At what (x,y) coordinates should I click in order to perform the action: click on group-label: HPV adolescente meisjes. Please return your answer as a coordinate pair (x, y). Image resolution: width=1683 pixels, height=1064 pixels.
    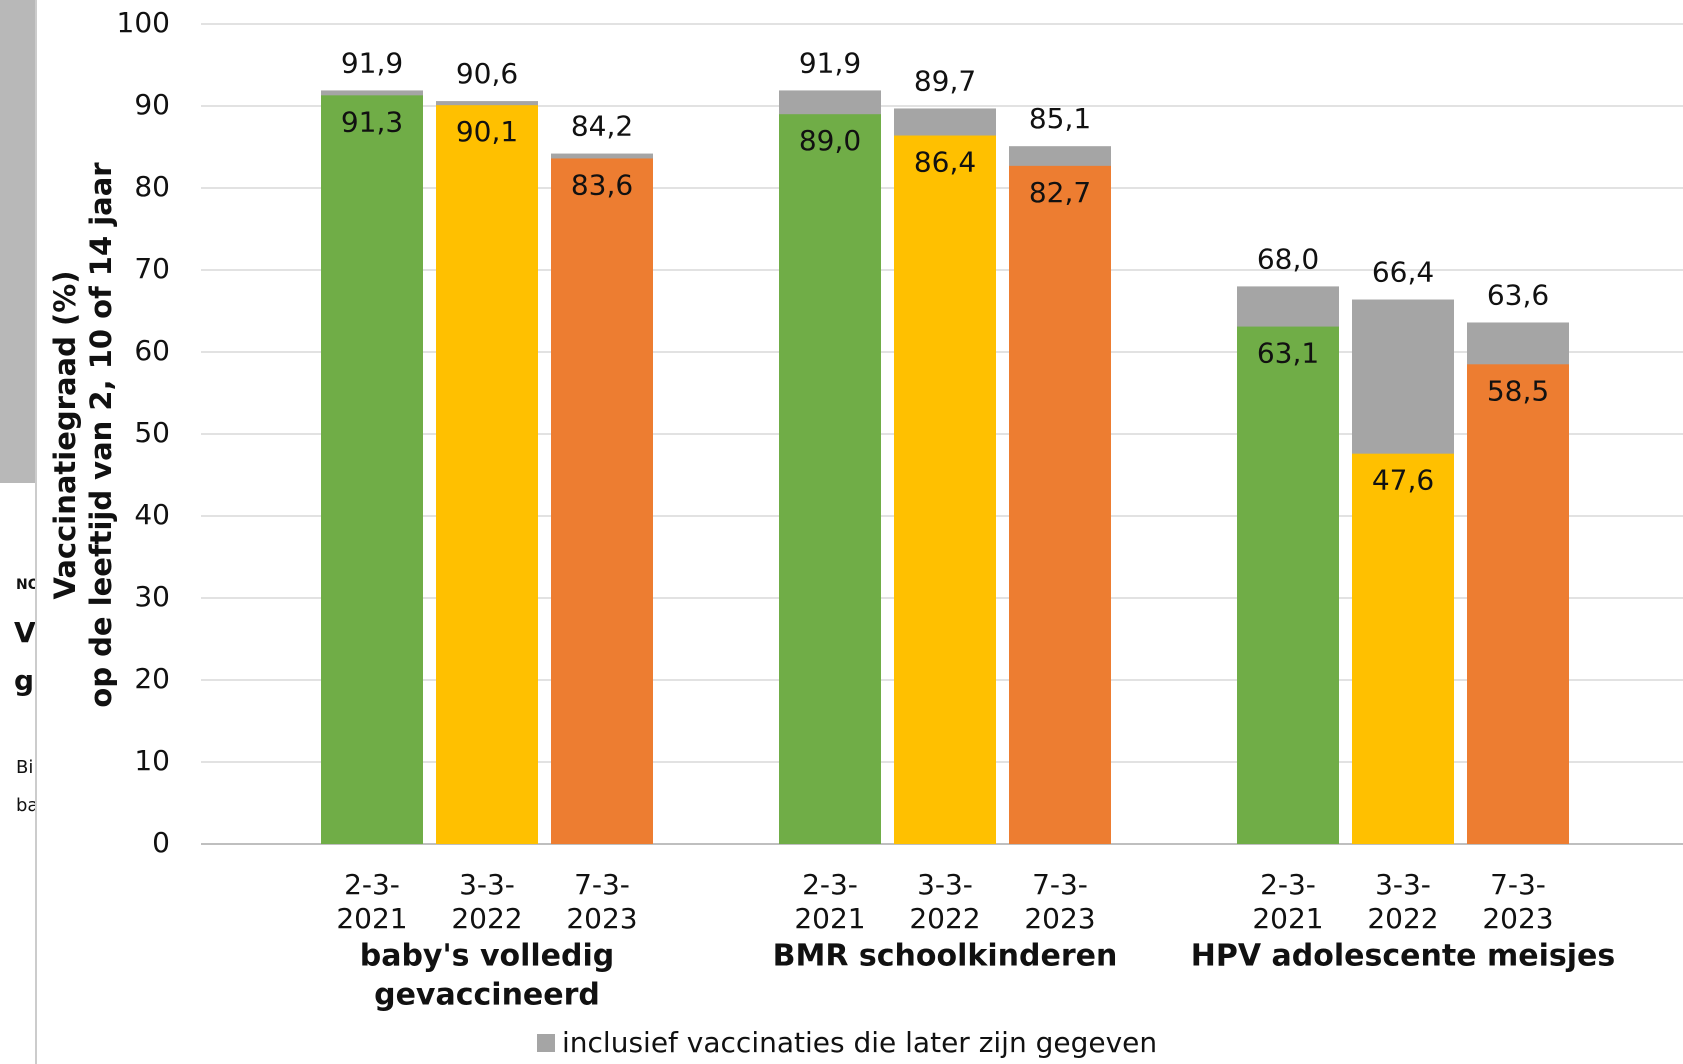
    Looking at the image, I should click on (1403, 956).